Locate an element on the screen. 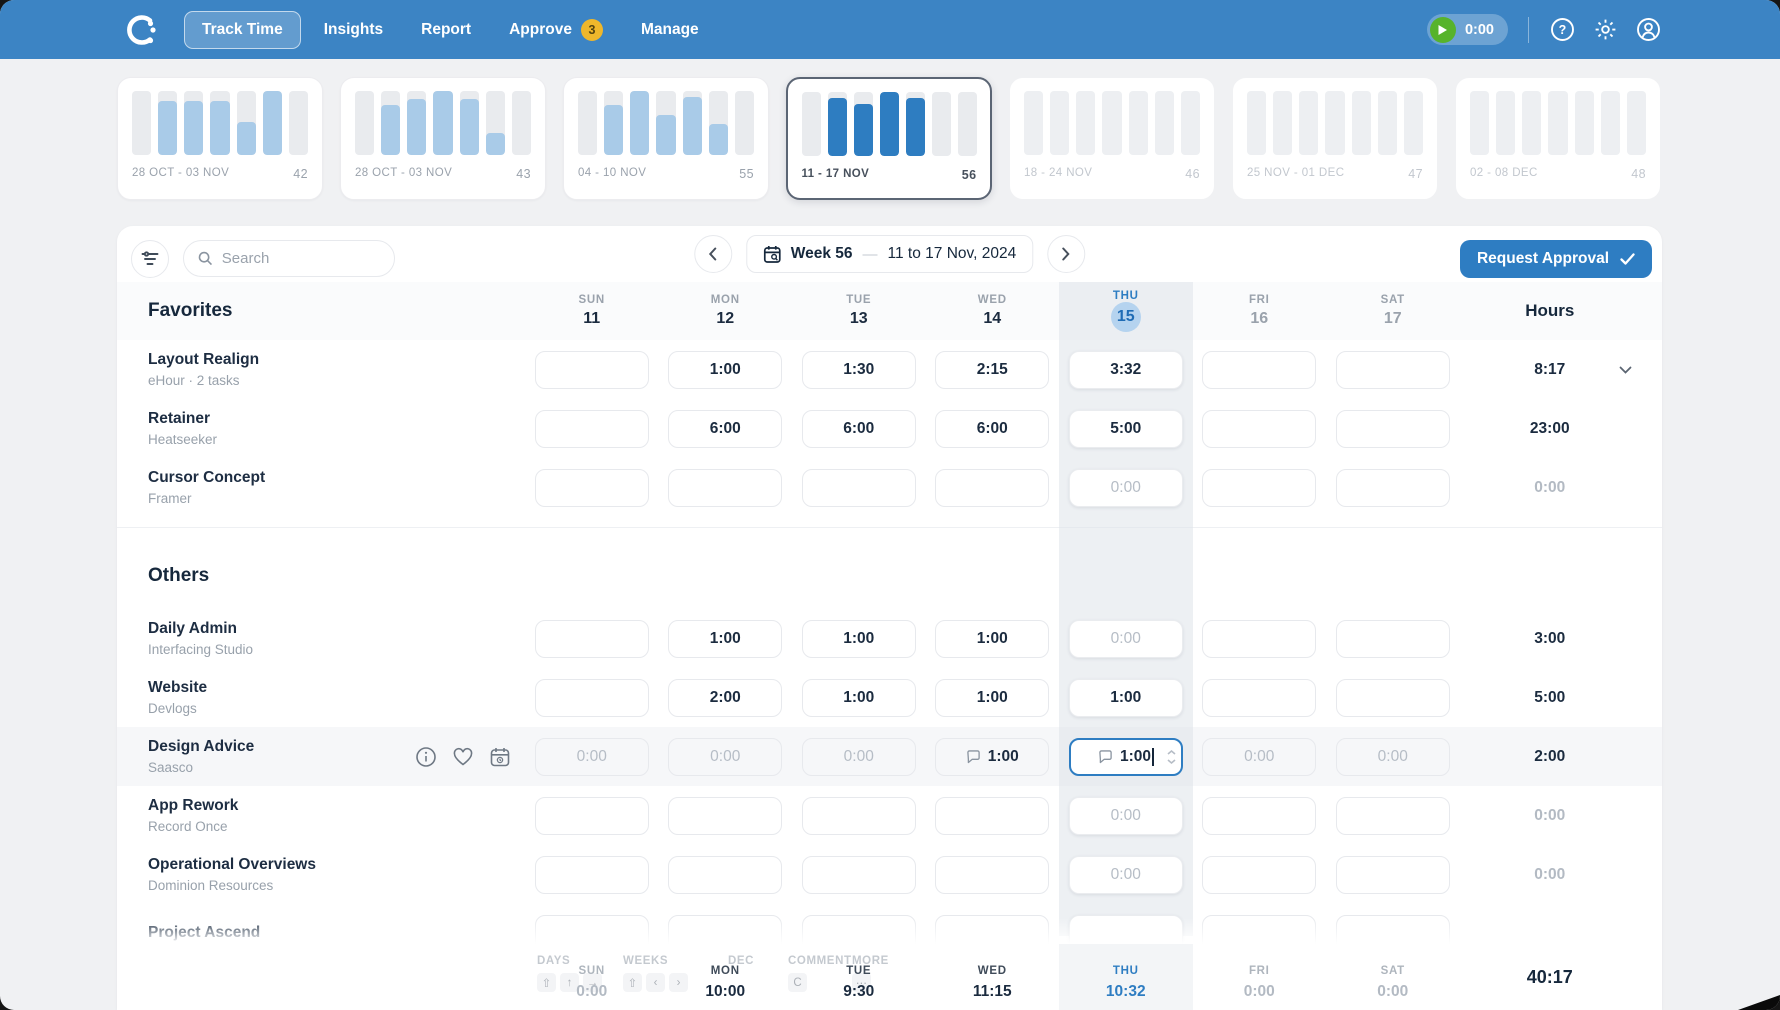 Image resolution: width=1780 pixels, height=1010 pixels. favorite-heart-icon is located at coordinates (463, 757).